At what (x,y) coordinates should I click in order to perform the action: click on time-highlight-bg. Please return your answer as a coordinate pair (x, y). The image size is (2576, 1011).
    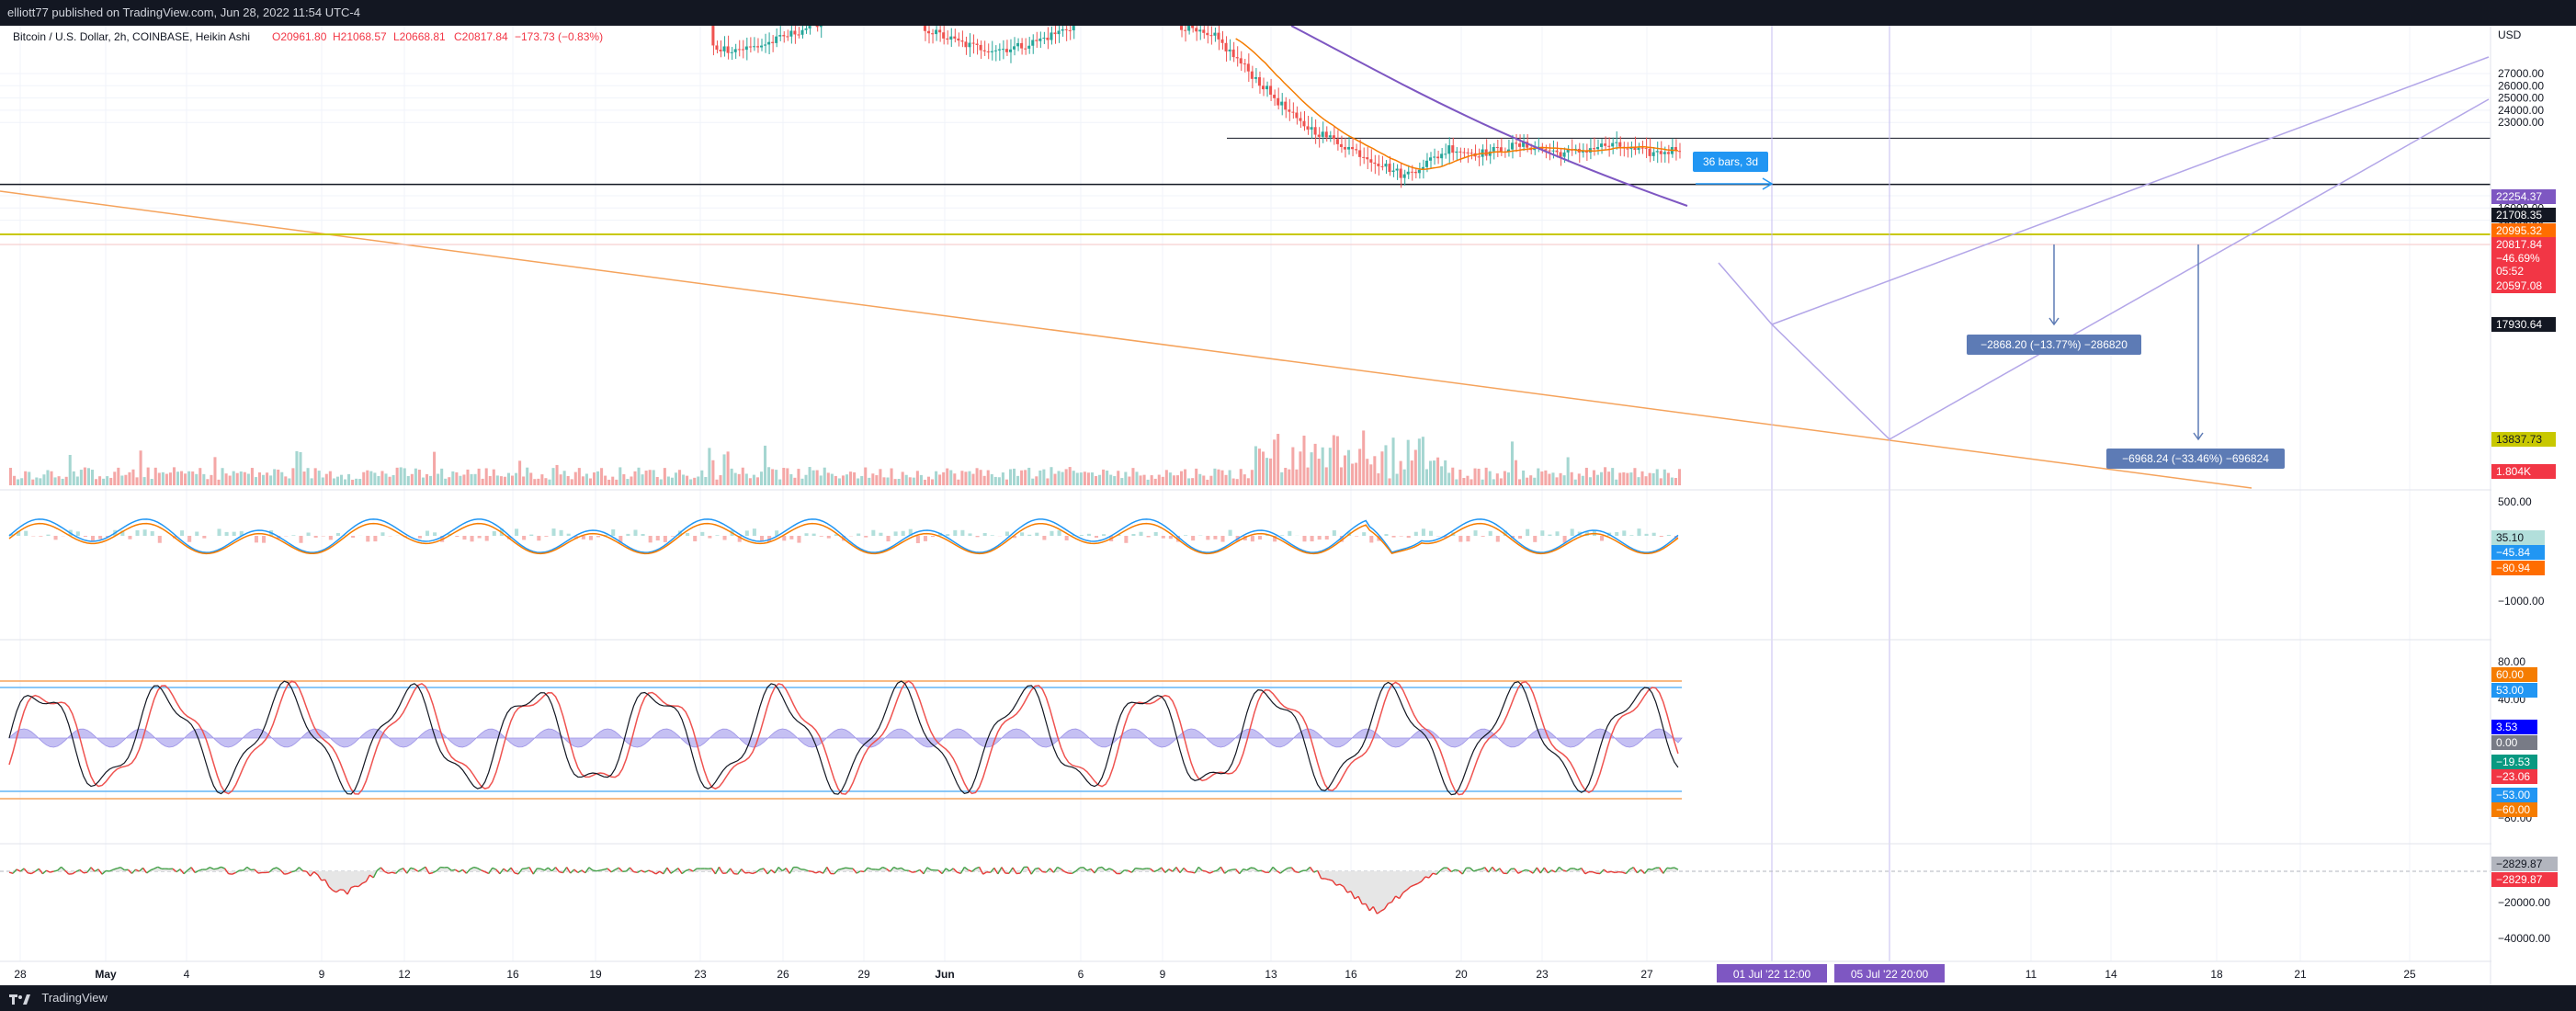
    Looking at the image, I should click on (1772, 973).